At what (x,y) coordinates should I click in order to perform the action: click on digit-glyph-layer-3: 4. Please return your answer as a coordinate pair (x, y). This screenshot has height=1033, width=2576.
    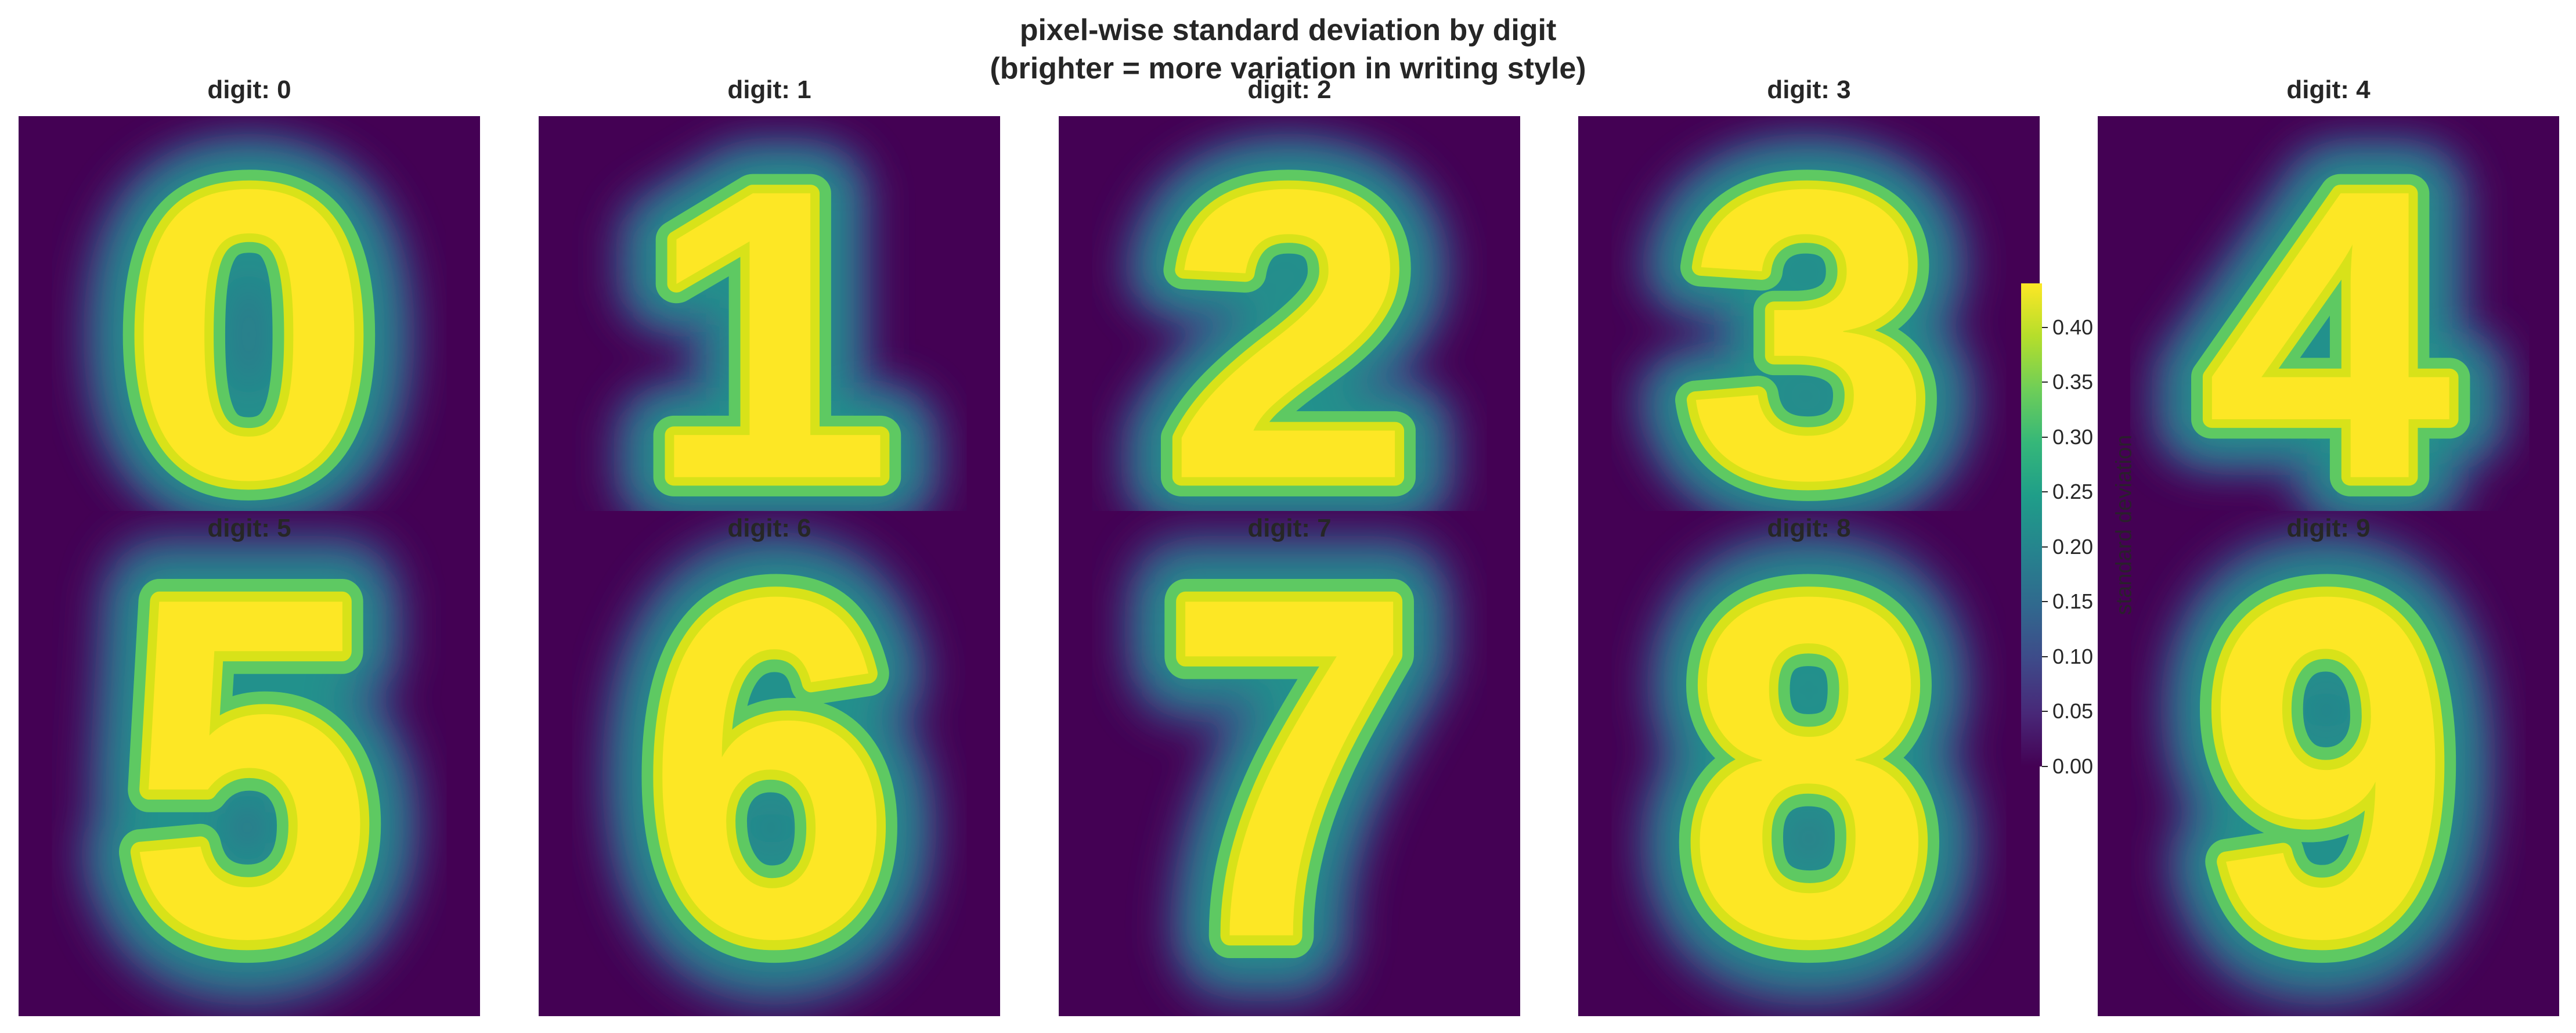
    Looking at the image, I should click on (2330, 331).